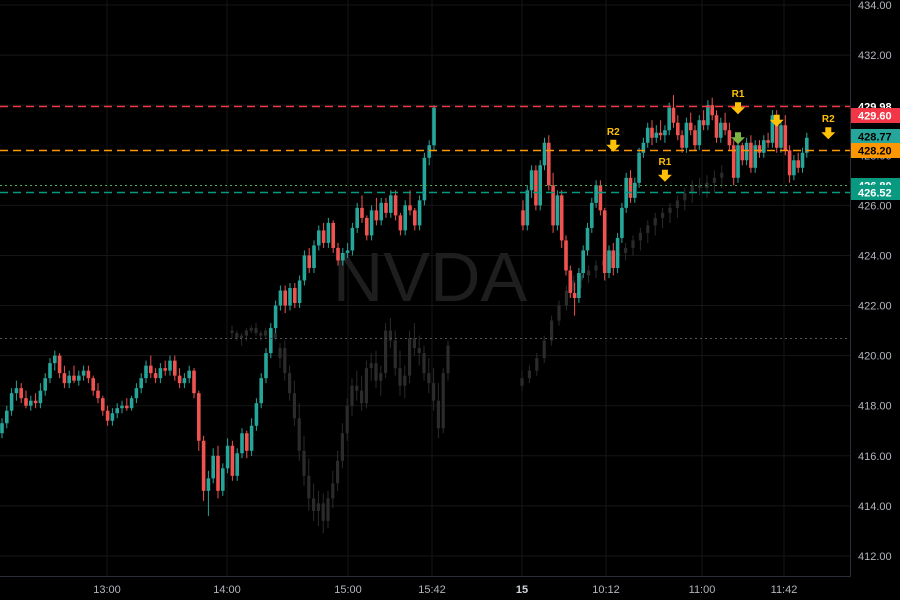 This screenshot has width=900, height=600. I want to click on time-tick-label: 15:00, so click(348, 590).